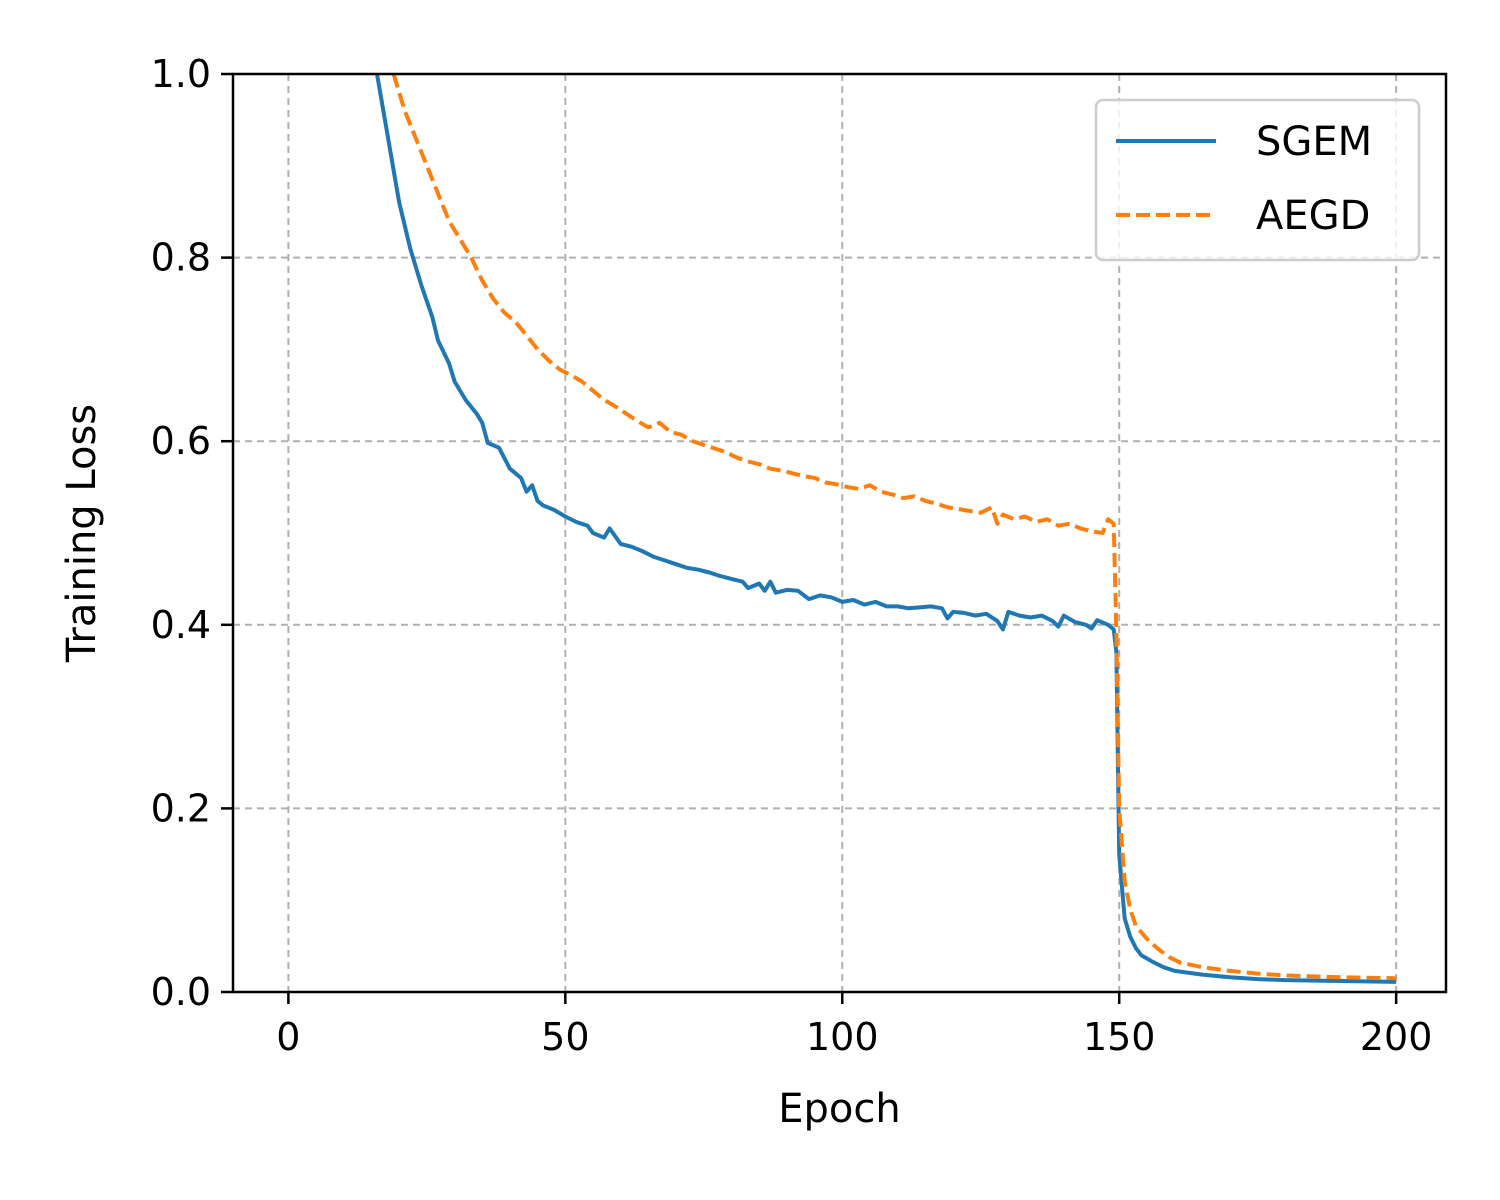  Describe the element at coordinates (839, 1109) in the screenshot. I see `x-axis-label: Epoch` at that location.